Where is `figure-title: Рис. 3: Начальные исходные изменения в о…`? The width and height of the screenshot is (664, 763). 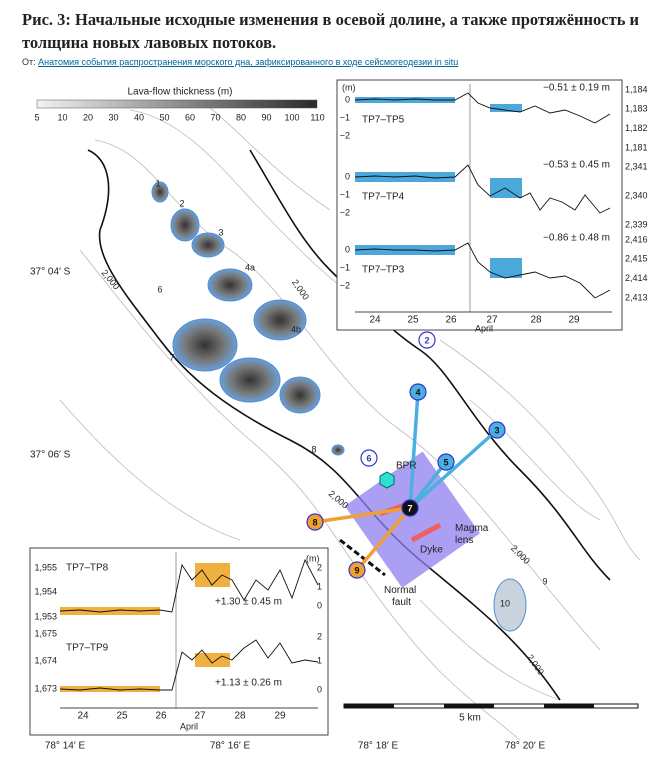 figure-title: Рис. 3: Начальные исходные изменения в о… is located at coordinates (331, 31).